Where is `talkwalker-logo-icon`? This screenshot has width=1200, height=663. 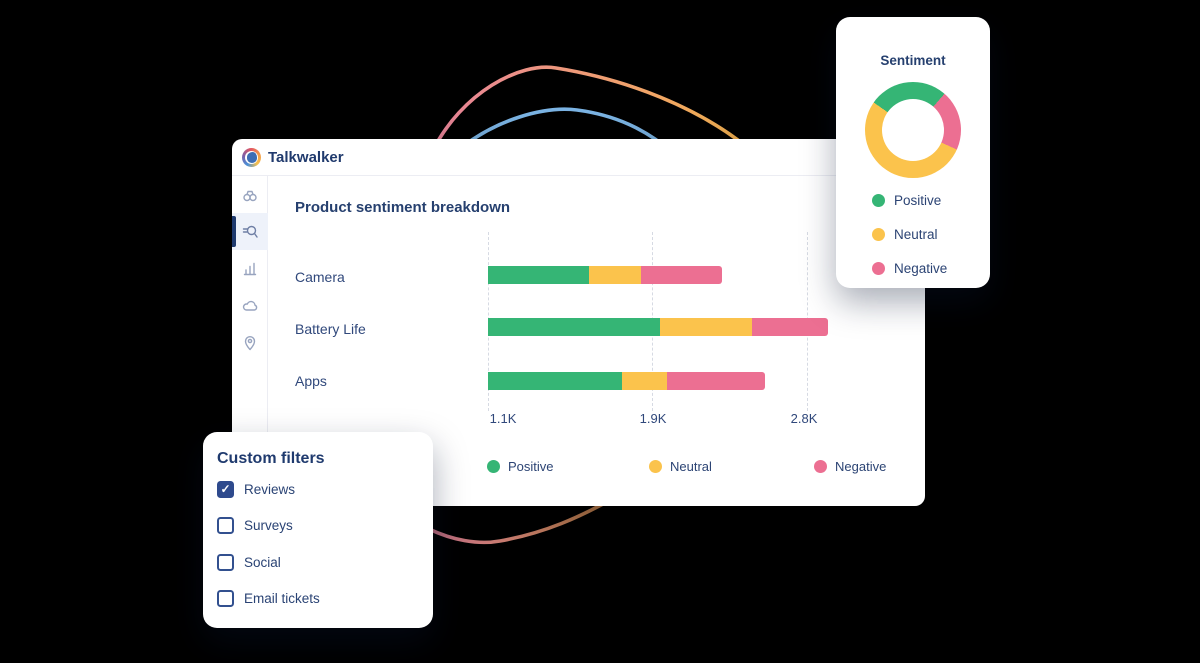
talkwalker-logo-icon is located at coordinates (251, 157).